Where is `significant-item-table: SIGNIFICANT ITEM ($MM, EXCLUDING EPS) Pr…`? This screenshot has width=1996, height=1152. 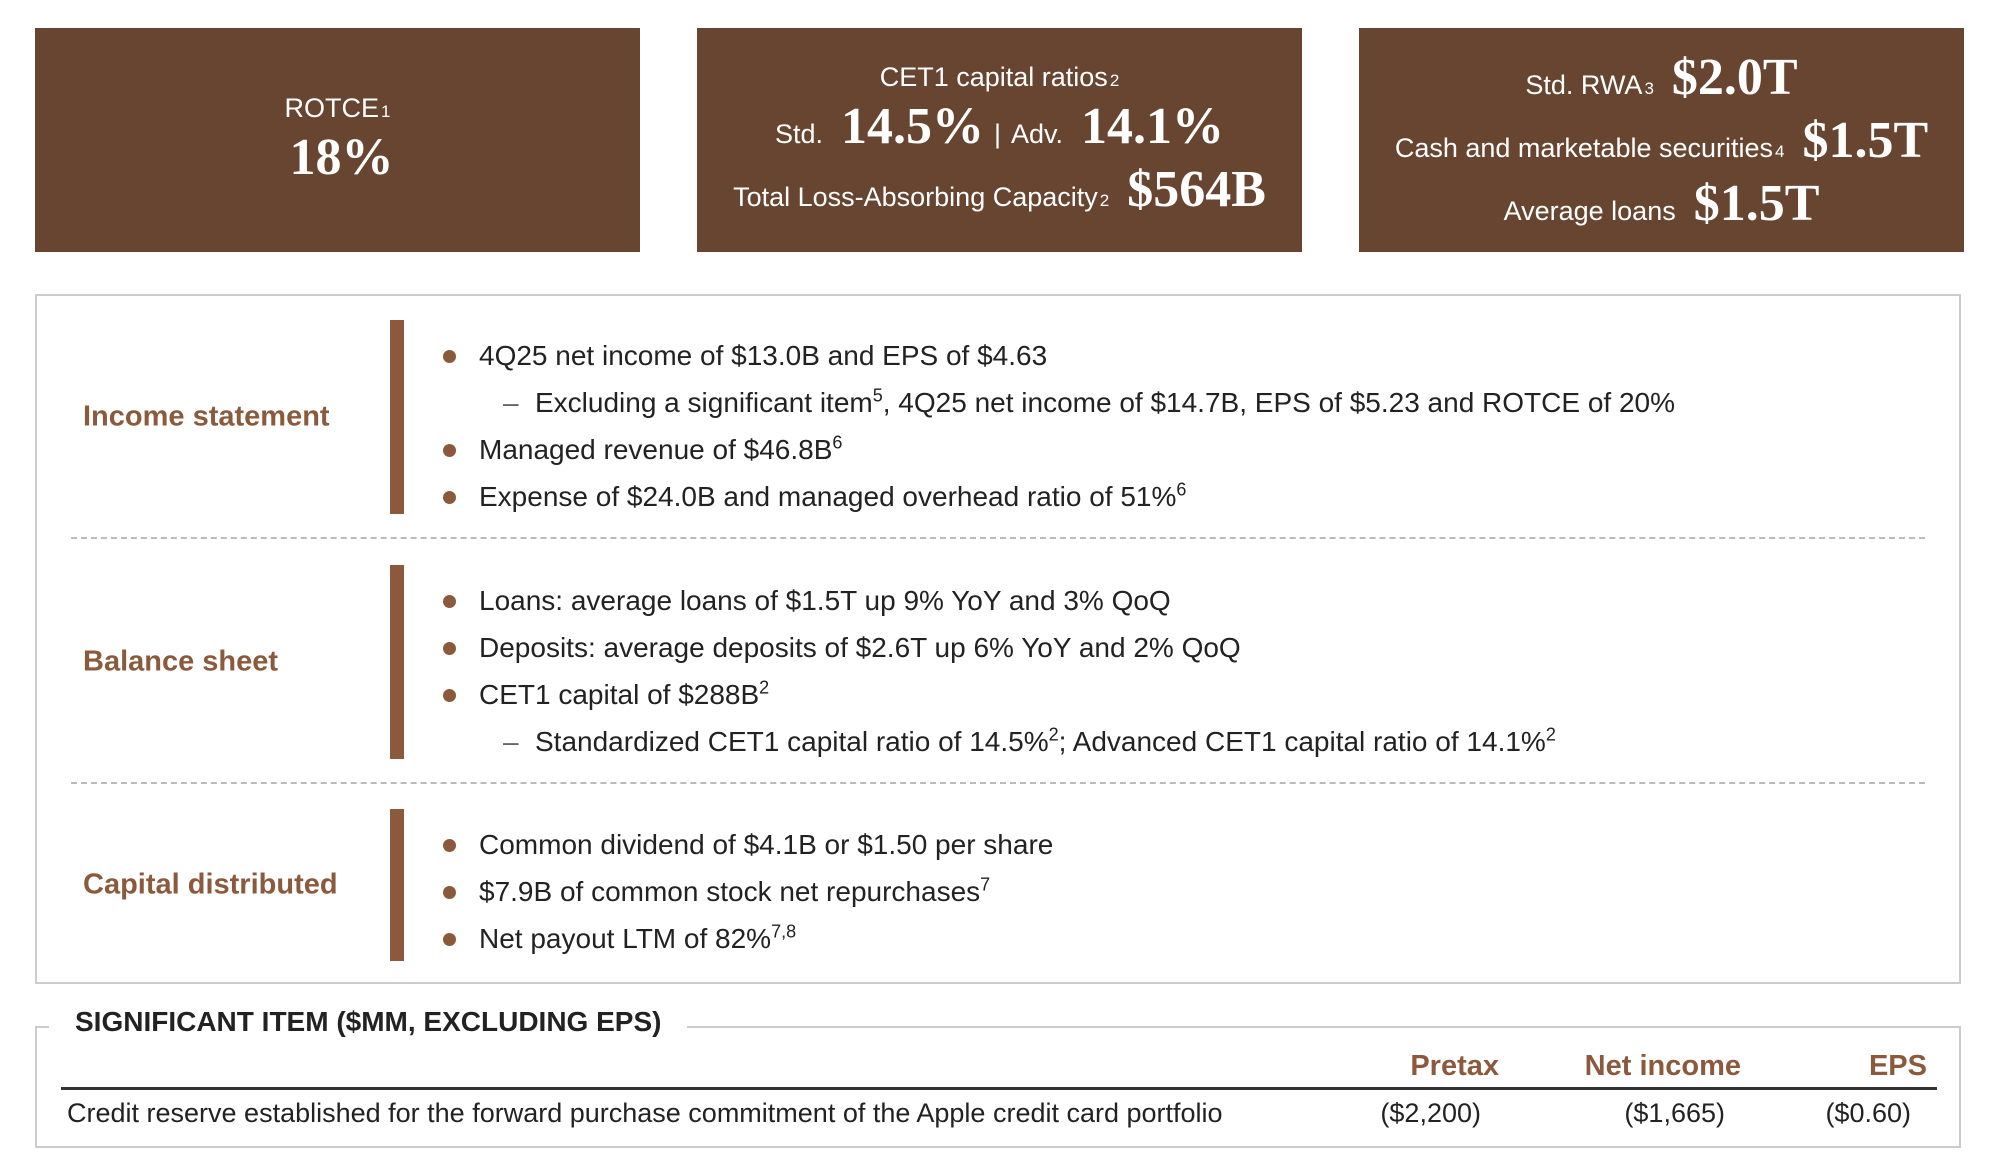 significant-item-table: SIGNIFICANT ITEM ($MM, EXCLUDING EPS) Pr… is located at coordinates (998, 1077).